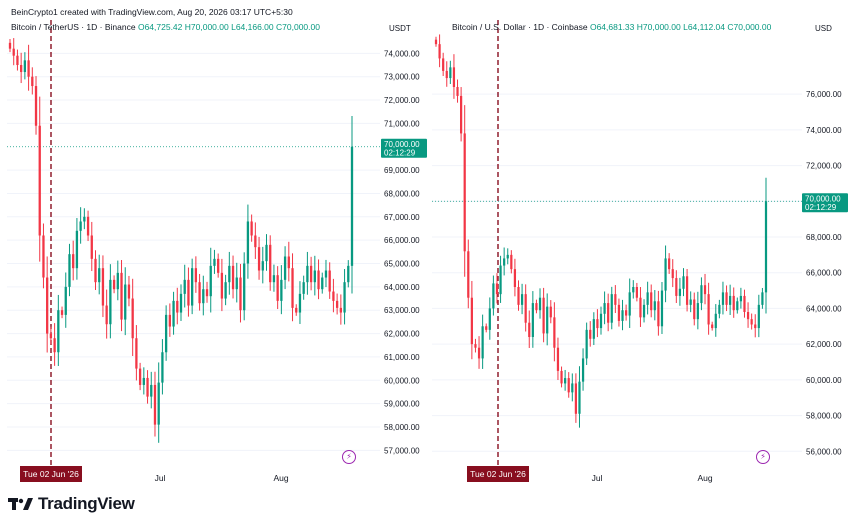 This screenshot has height=524, width=860. I want to click on y-tick-label: 72,000.00, so click(824, 166).